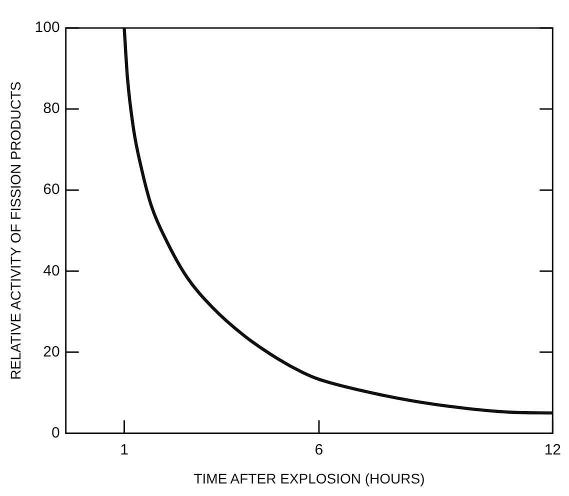 The width and height of the screenshot is (569, 496). I want to click on x-tick-label: 12, so click(552, 449).